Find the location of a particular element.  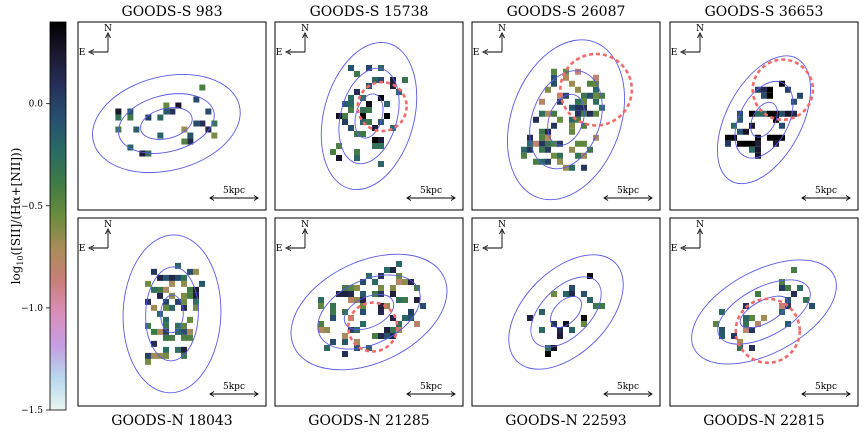

panel-frame is located at coordinates (764, 312).